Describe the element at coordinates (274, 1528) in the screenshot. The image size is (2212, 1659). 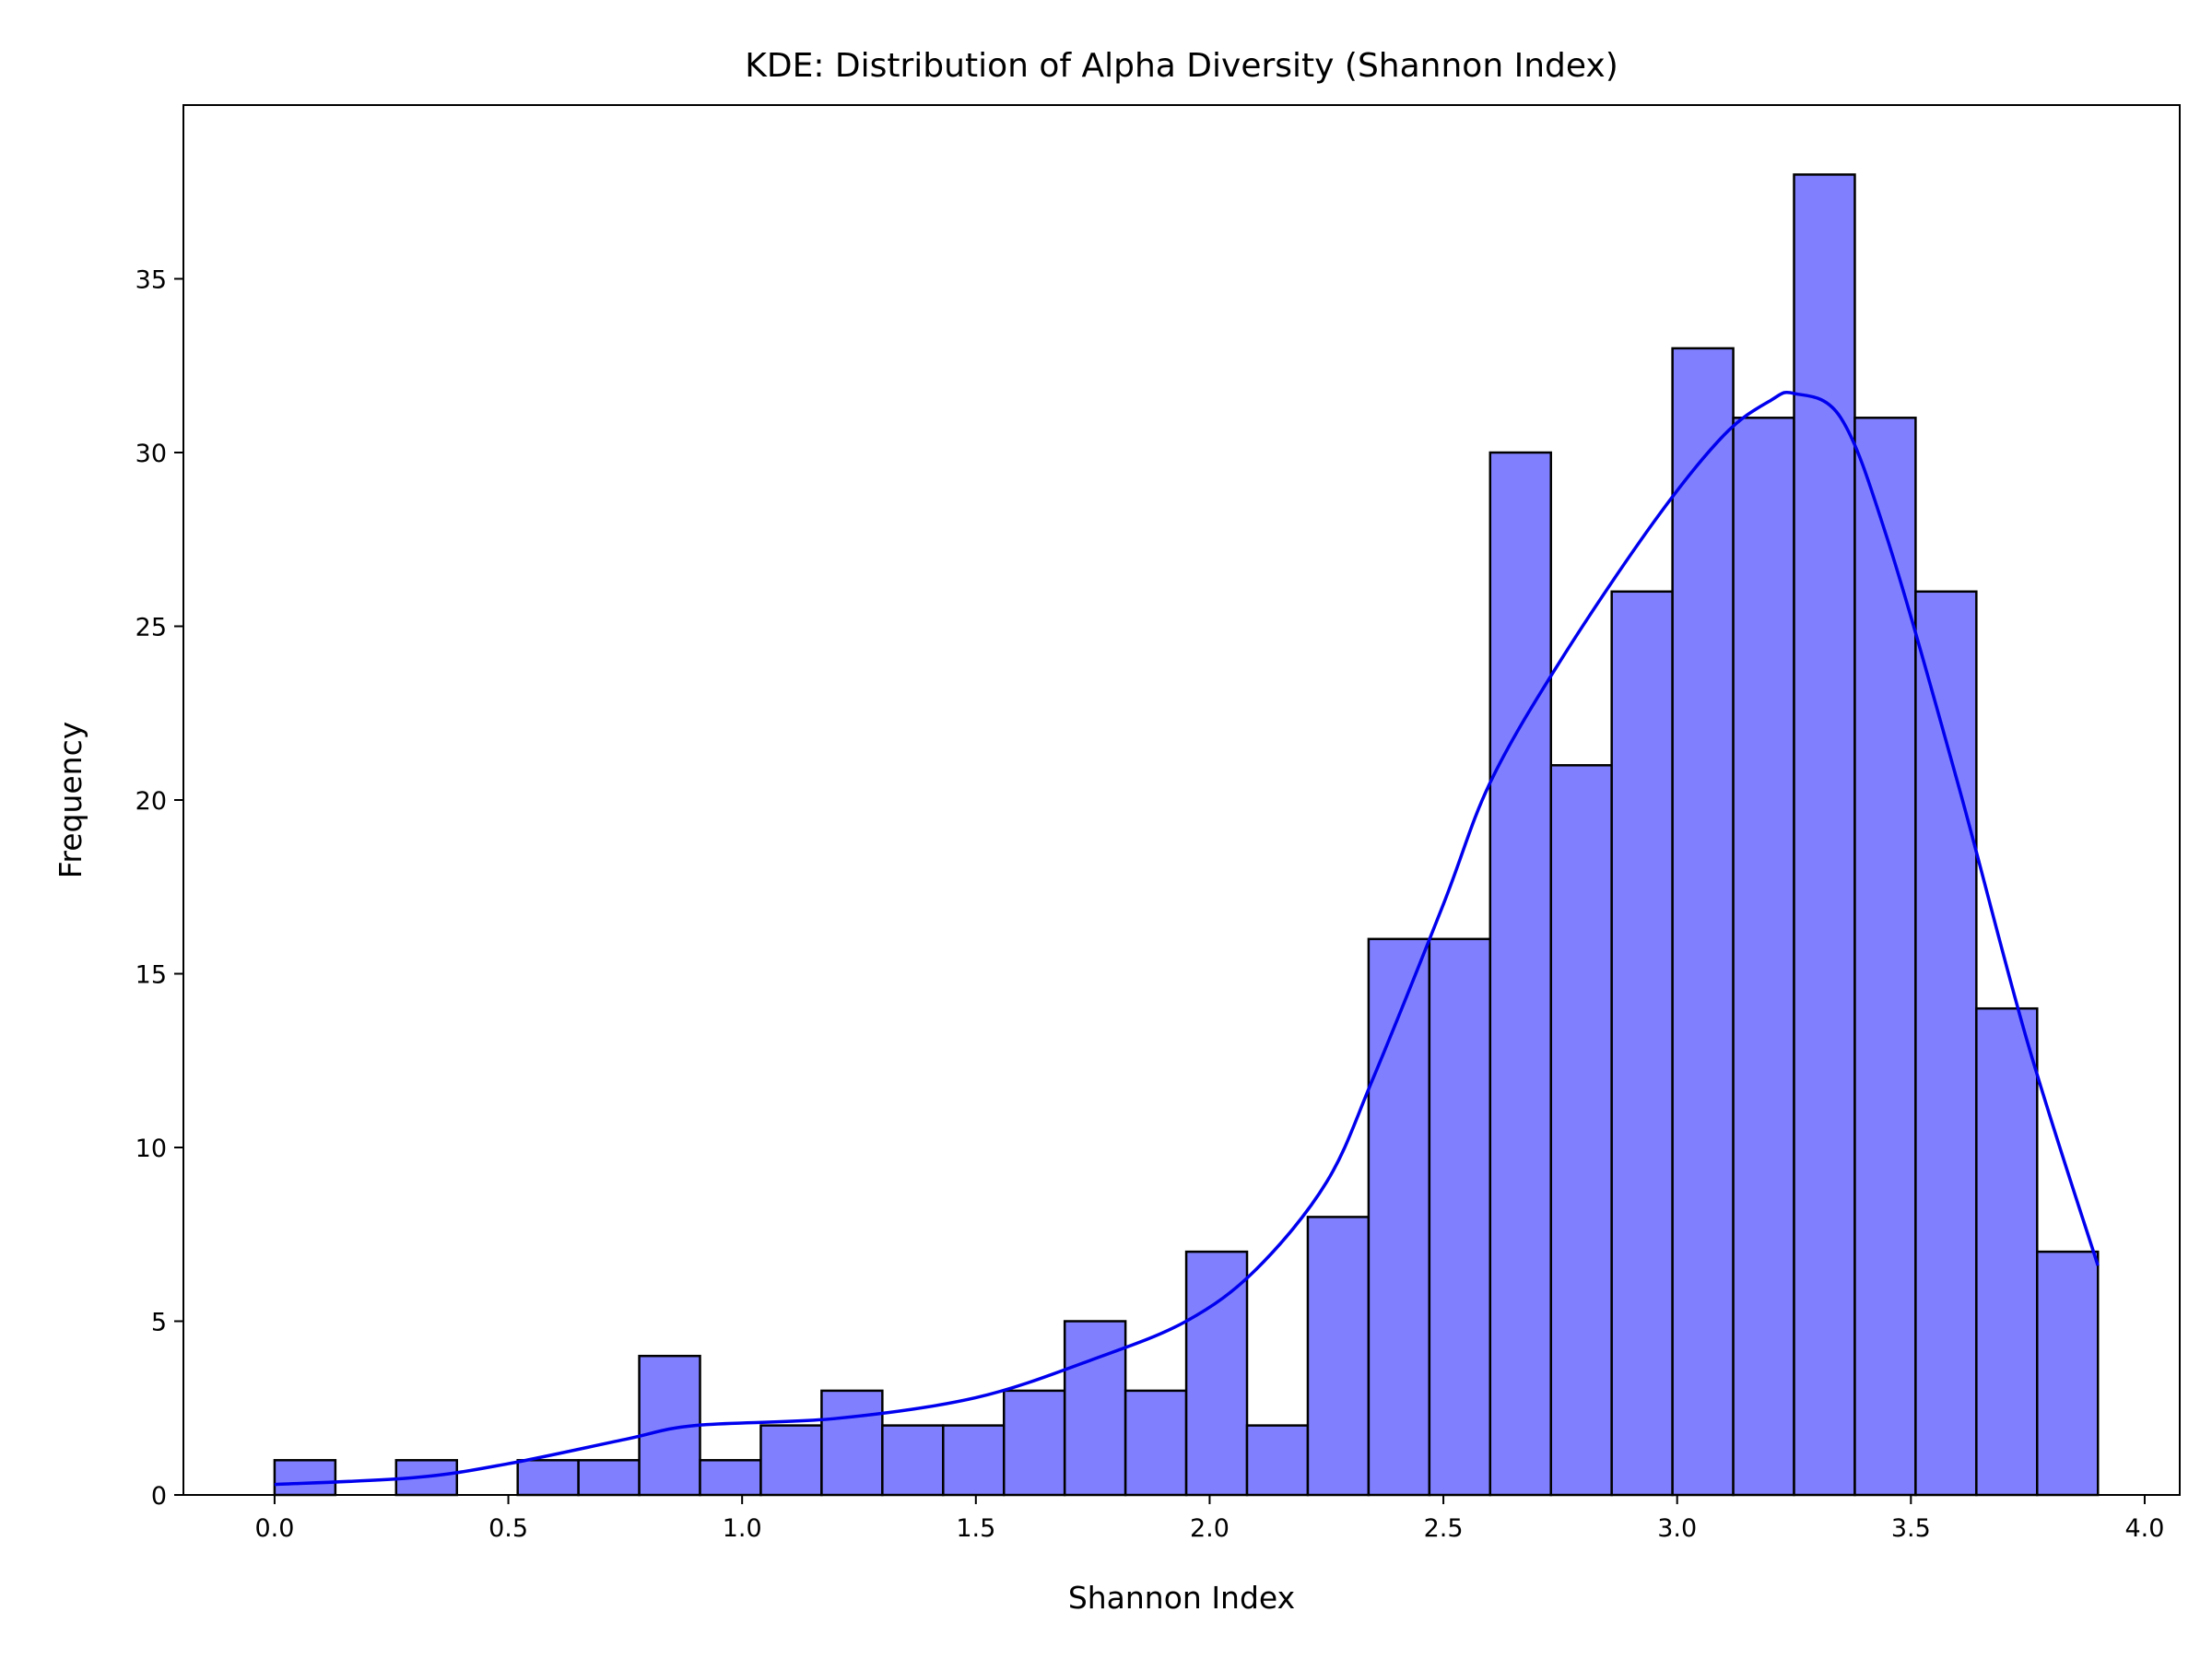
I see `x-tick-label: 0.0` at that location.